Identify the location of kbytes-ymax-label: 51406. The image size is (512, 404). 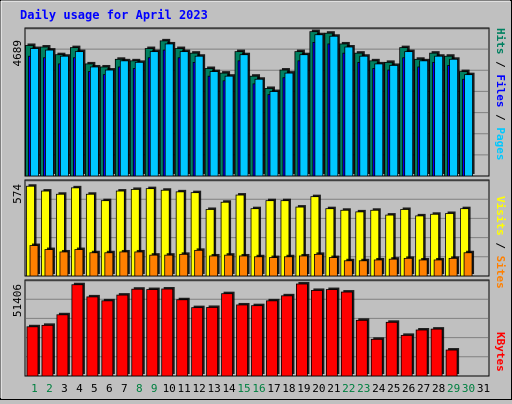
(17, 300).